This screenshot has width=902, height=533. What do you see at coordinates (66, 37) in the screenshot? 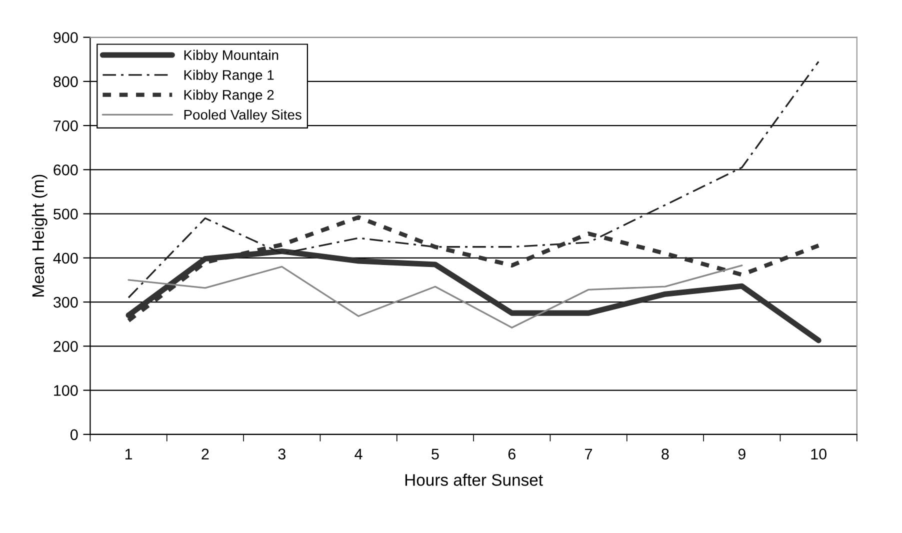
I see `y-tick-label: 900` at bounding box center [66, 37].